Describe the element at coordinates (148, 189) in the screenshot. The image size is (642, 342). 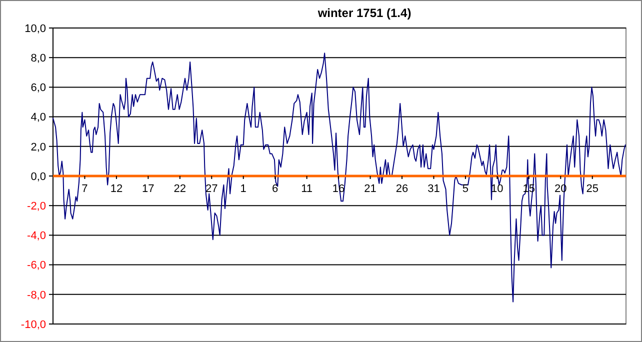
I see `x-tick-label: 17` at that location.